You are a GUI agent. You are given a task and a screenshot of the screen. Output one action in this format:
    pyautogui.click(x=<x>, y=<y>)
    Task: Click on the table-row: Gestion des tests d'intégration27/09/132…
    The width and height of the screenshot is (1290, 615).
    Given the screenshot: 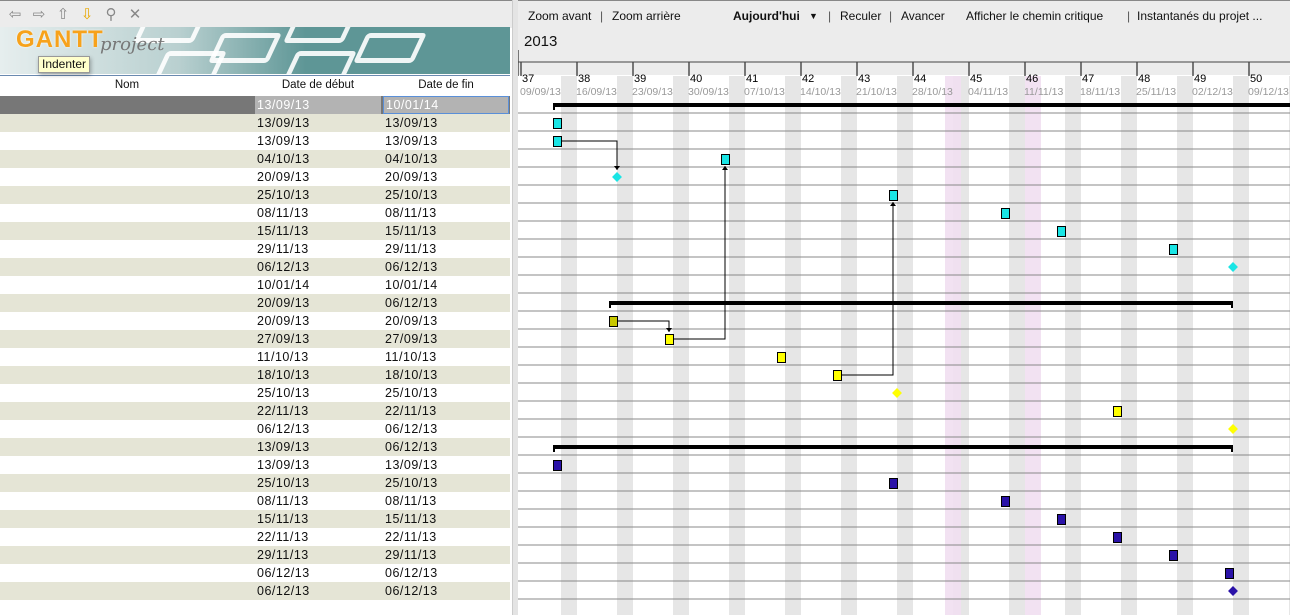 What is the action you would take?
    pyautogui.click(x=255, y=339)
    